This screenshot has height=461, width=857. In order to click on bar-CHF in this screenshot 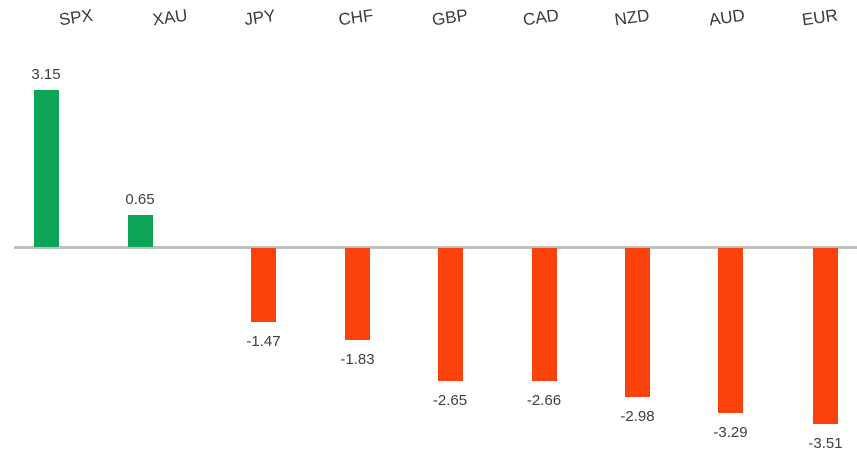, I will do `click(357, 294)`.